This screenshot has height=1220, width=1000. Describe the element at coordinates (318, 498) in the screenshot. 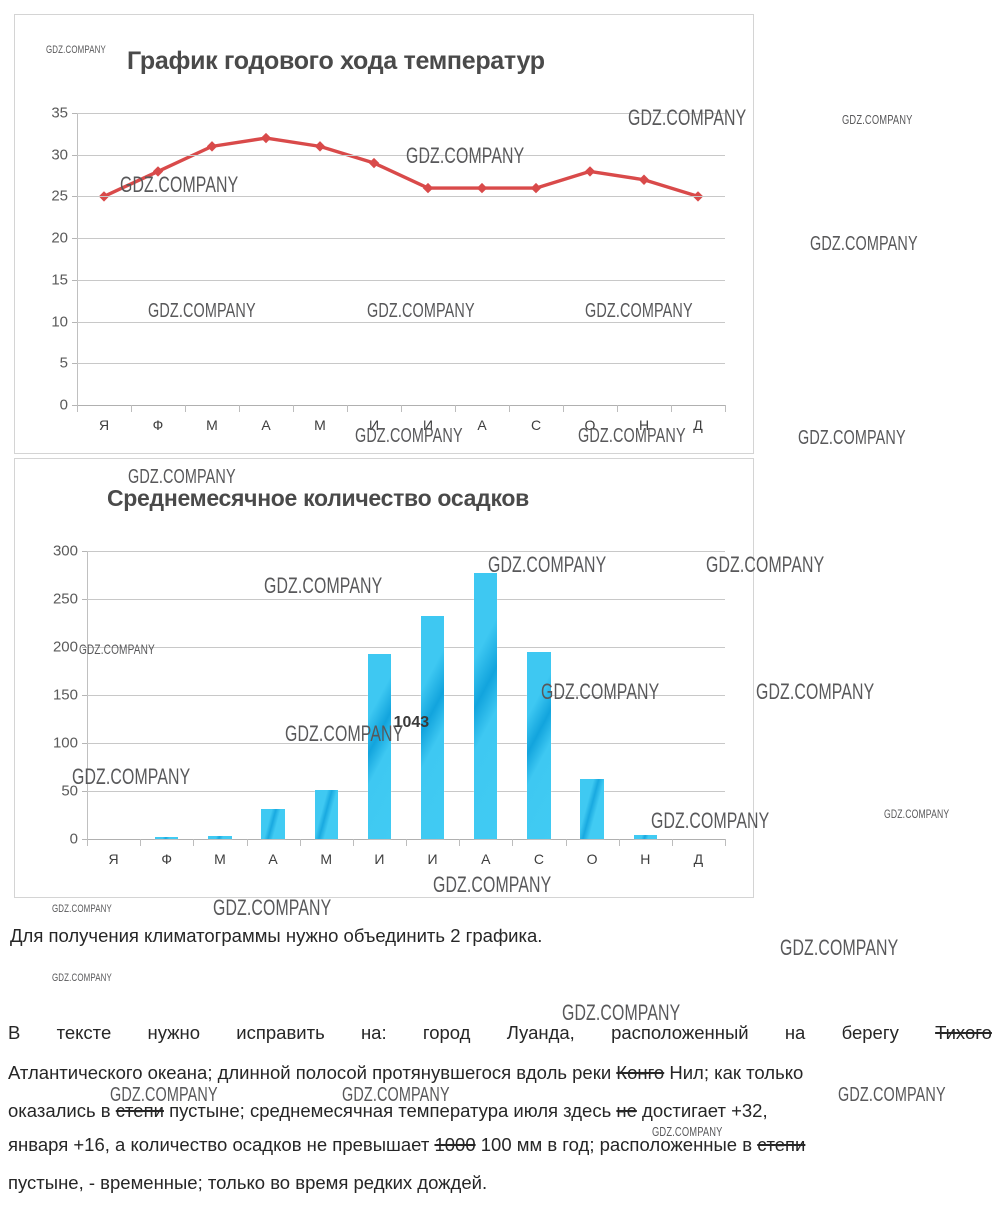

I see `precipitation-chart-title: Среднемесячное количество осадков` at that location.